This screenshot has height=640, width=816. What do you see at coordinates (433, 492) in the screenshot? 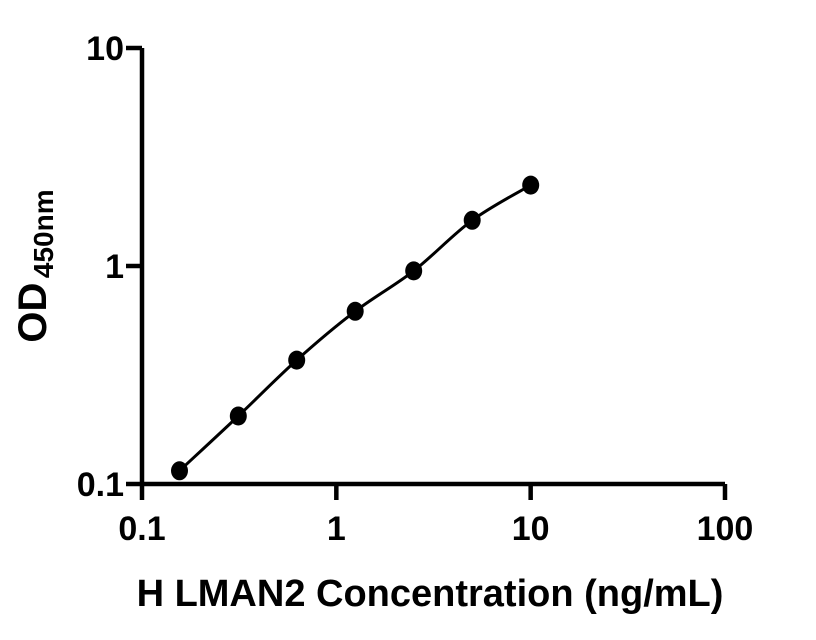
I see `x-axis-ticks` at bounding box center [433, 492].